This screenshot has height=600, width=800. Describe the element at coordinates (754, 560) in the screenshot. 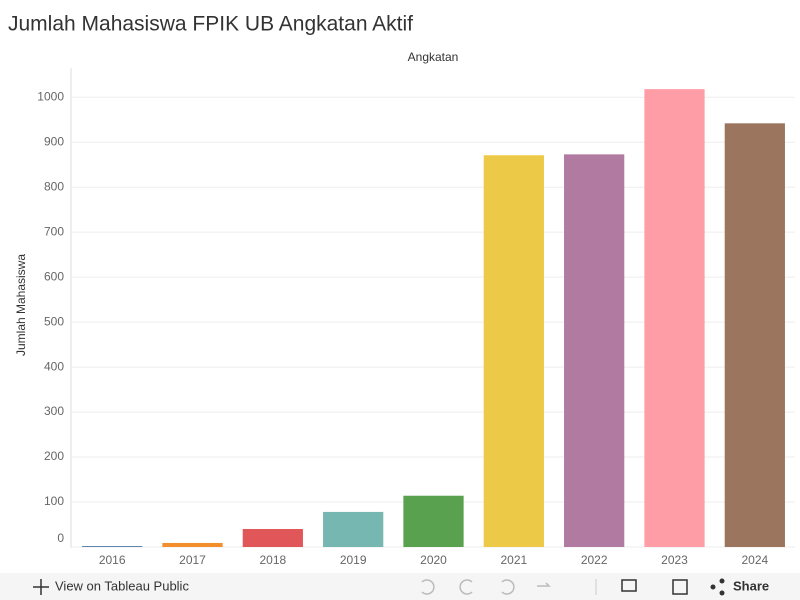

I see `x-tick-label: 2024` at that location.